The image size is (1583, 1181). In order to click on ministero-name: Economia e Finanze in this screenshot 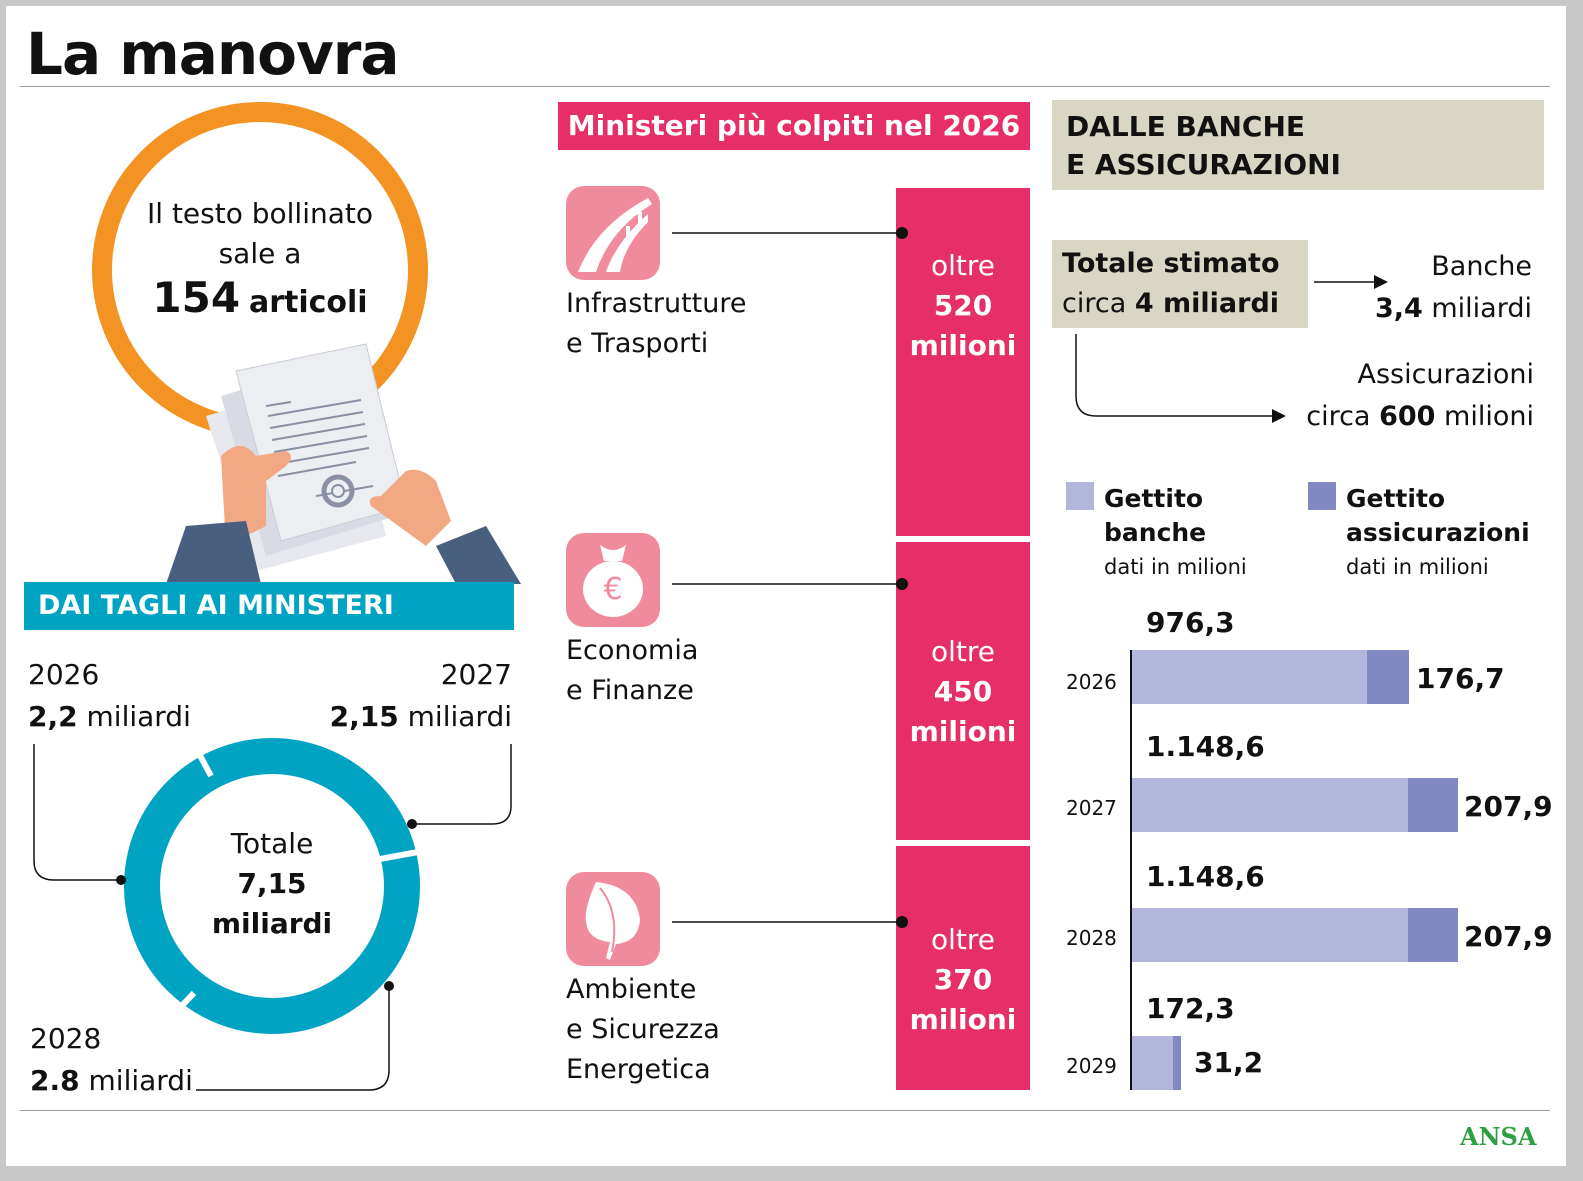, I will do `click(632, 671)`.